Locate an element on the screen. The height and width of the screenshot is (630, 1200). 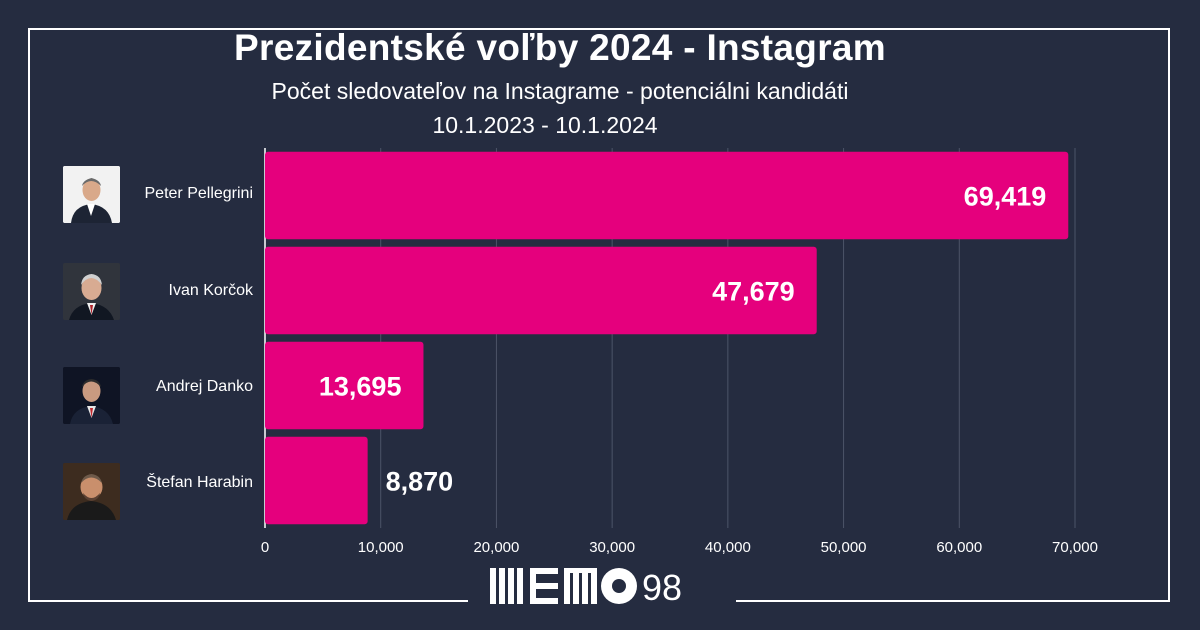
photo-peter-pellegrini is located at coordinates (91, 194).